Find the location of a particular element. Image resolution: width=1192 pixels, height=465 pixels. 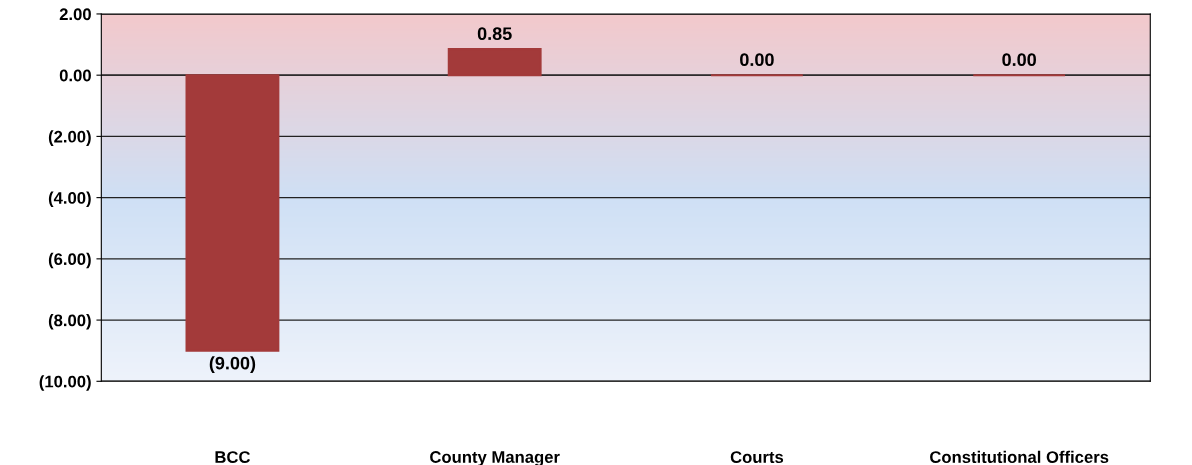

x-tick-label: Constitutional Officers is located at coordinates (1019, 456).